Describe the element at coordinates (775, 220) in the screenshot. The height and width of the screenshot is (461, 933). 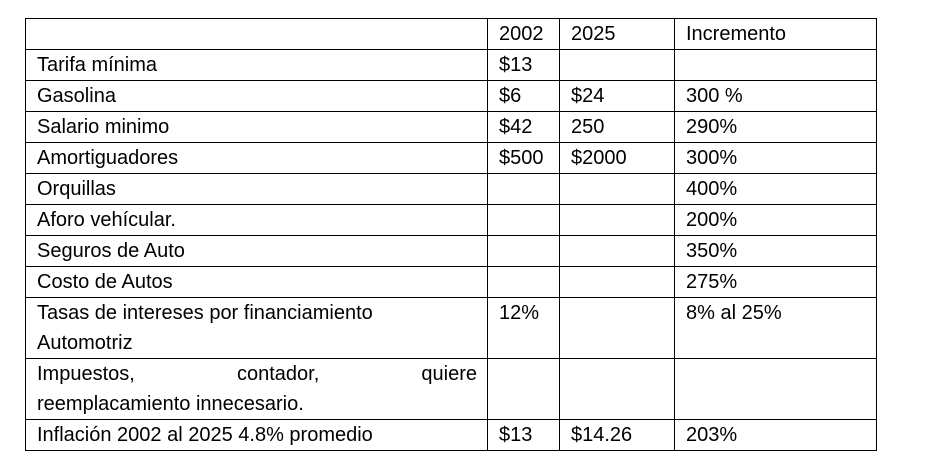
I see `cell-increment: 200%` at that location.